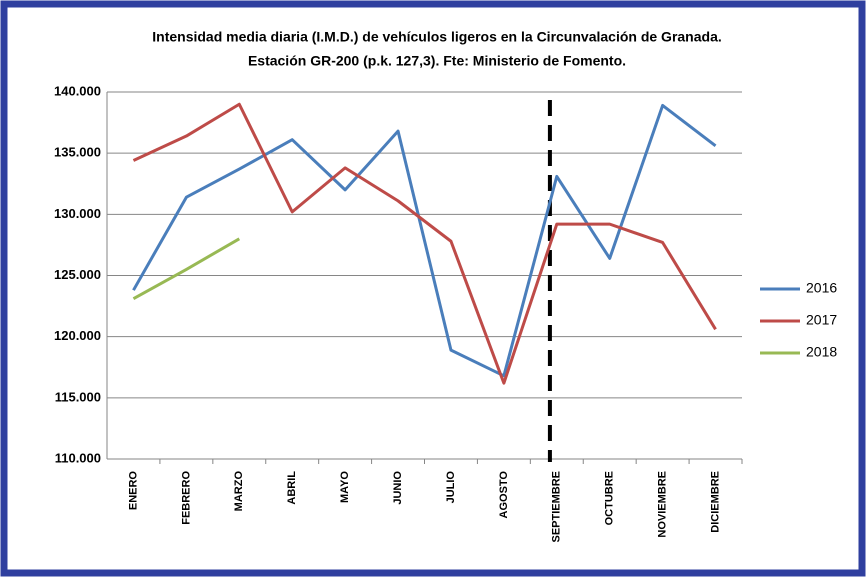  What do you see at coordinates (77, 90) in the screenshot?
I see `y-tick-label: 140.000` at bounding box center [77, 90].